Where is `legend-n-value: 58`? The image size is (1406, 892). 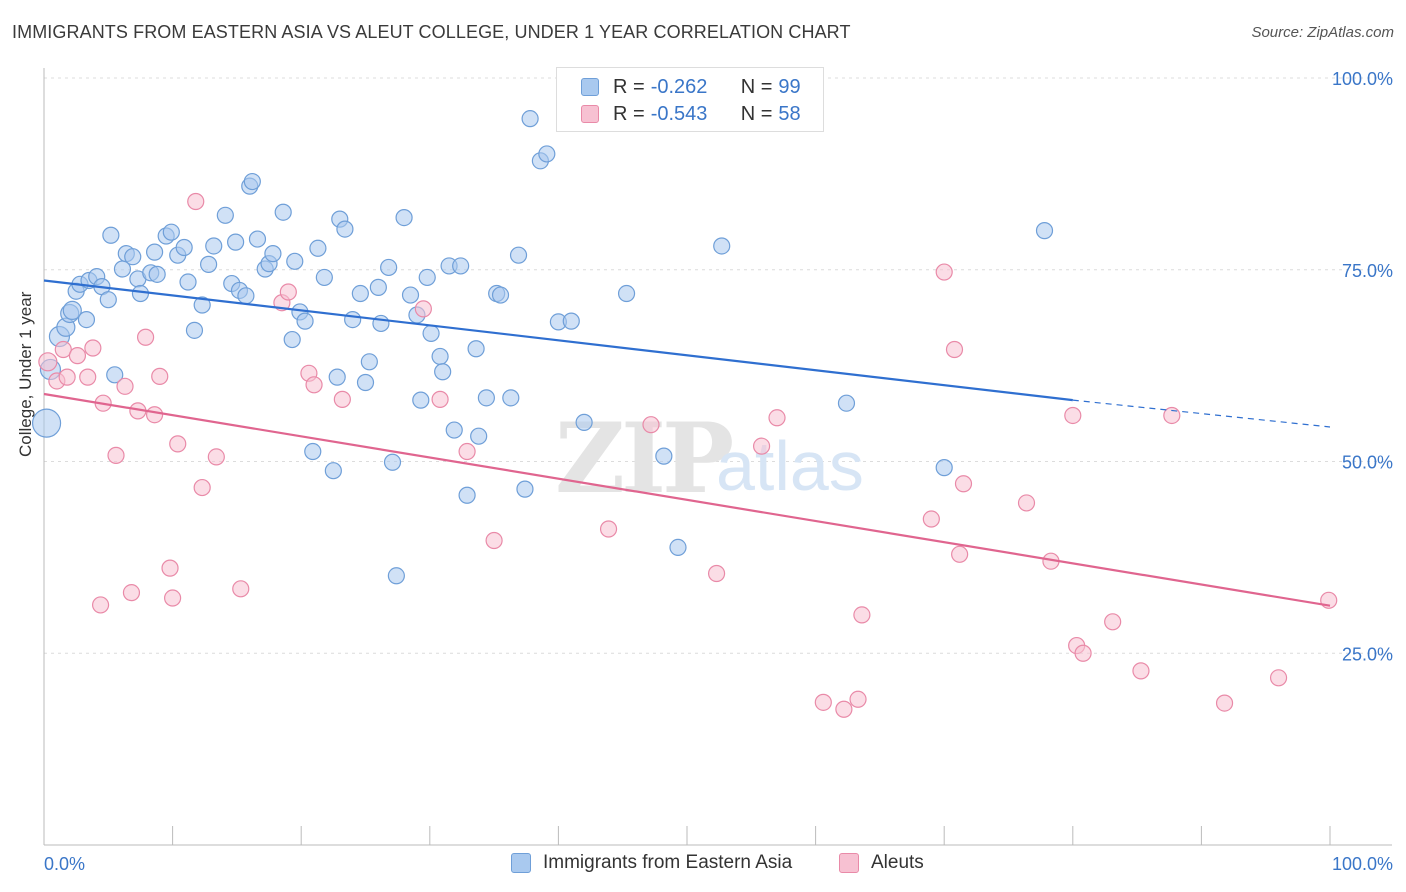 legend-n-value: 58 is located at coordinates (789, 113).